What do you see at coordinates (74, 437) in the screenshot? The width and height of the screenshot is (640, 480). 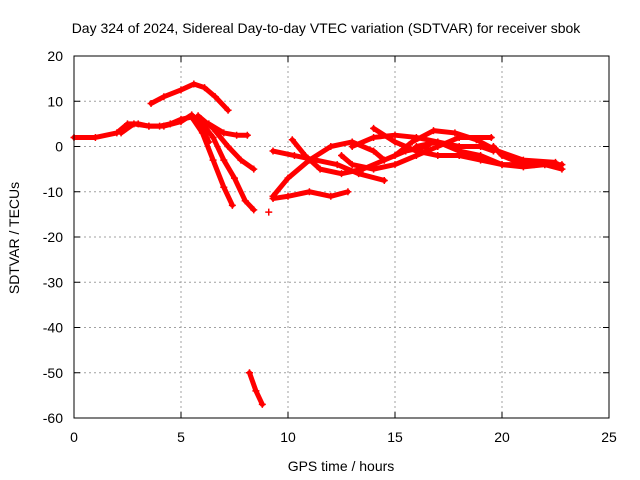 I see `x-tick-label: 0` at bounding box center [74, 437].